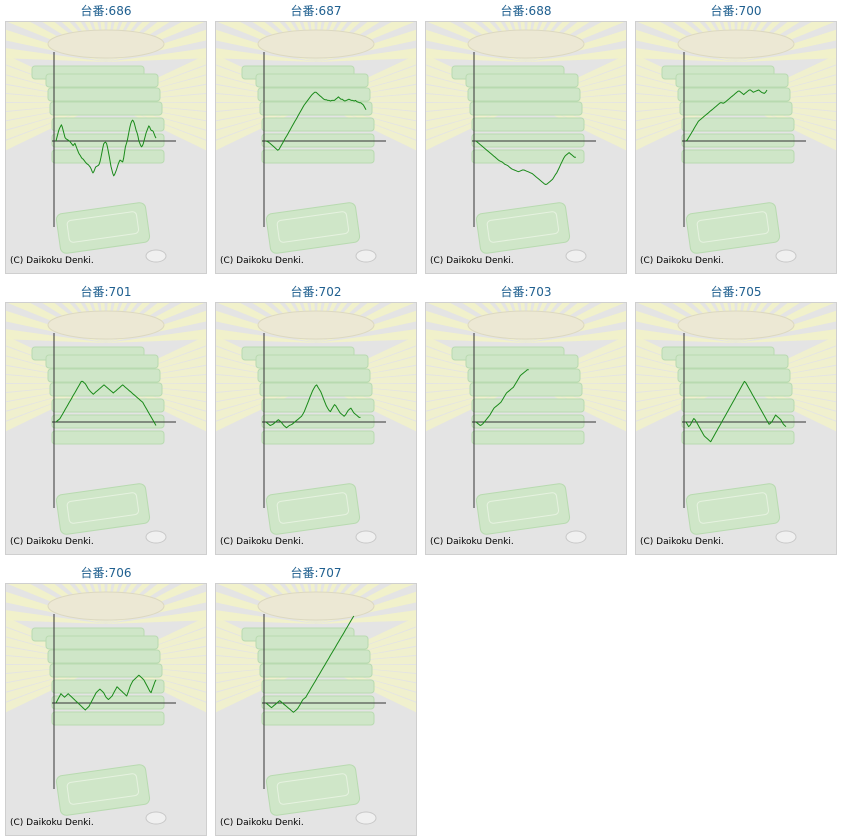  Describe the element at coordinates (106, 11) in the screenshot. I see `chart-title: 台番:686` at that location.